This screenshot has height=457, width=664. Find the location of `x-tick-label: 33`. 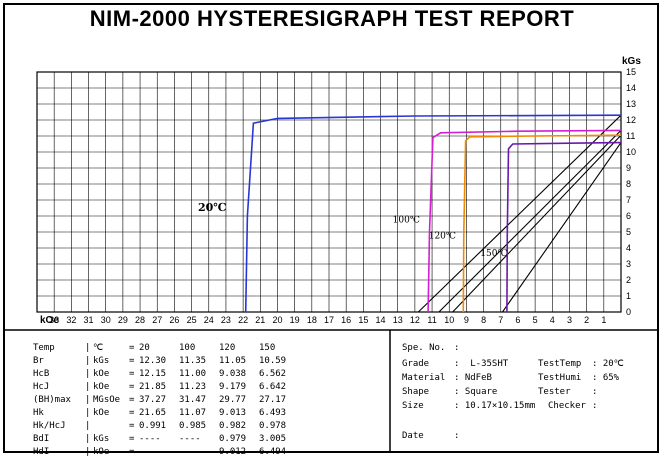

x-tick-label: 33 is located at coordinates (54, 320).